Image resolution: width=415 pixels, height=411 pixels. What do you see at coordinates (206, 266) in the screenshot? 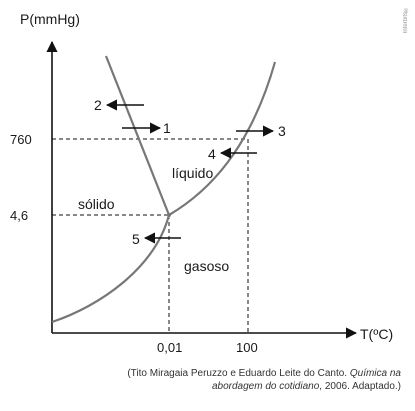
I see `region-gas-label: gasoso` at bounding box center [206, 266].